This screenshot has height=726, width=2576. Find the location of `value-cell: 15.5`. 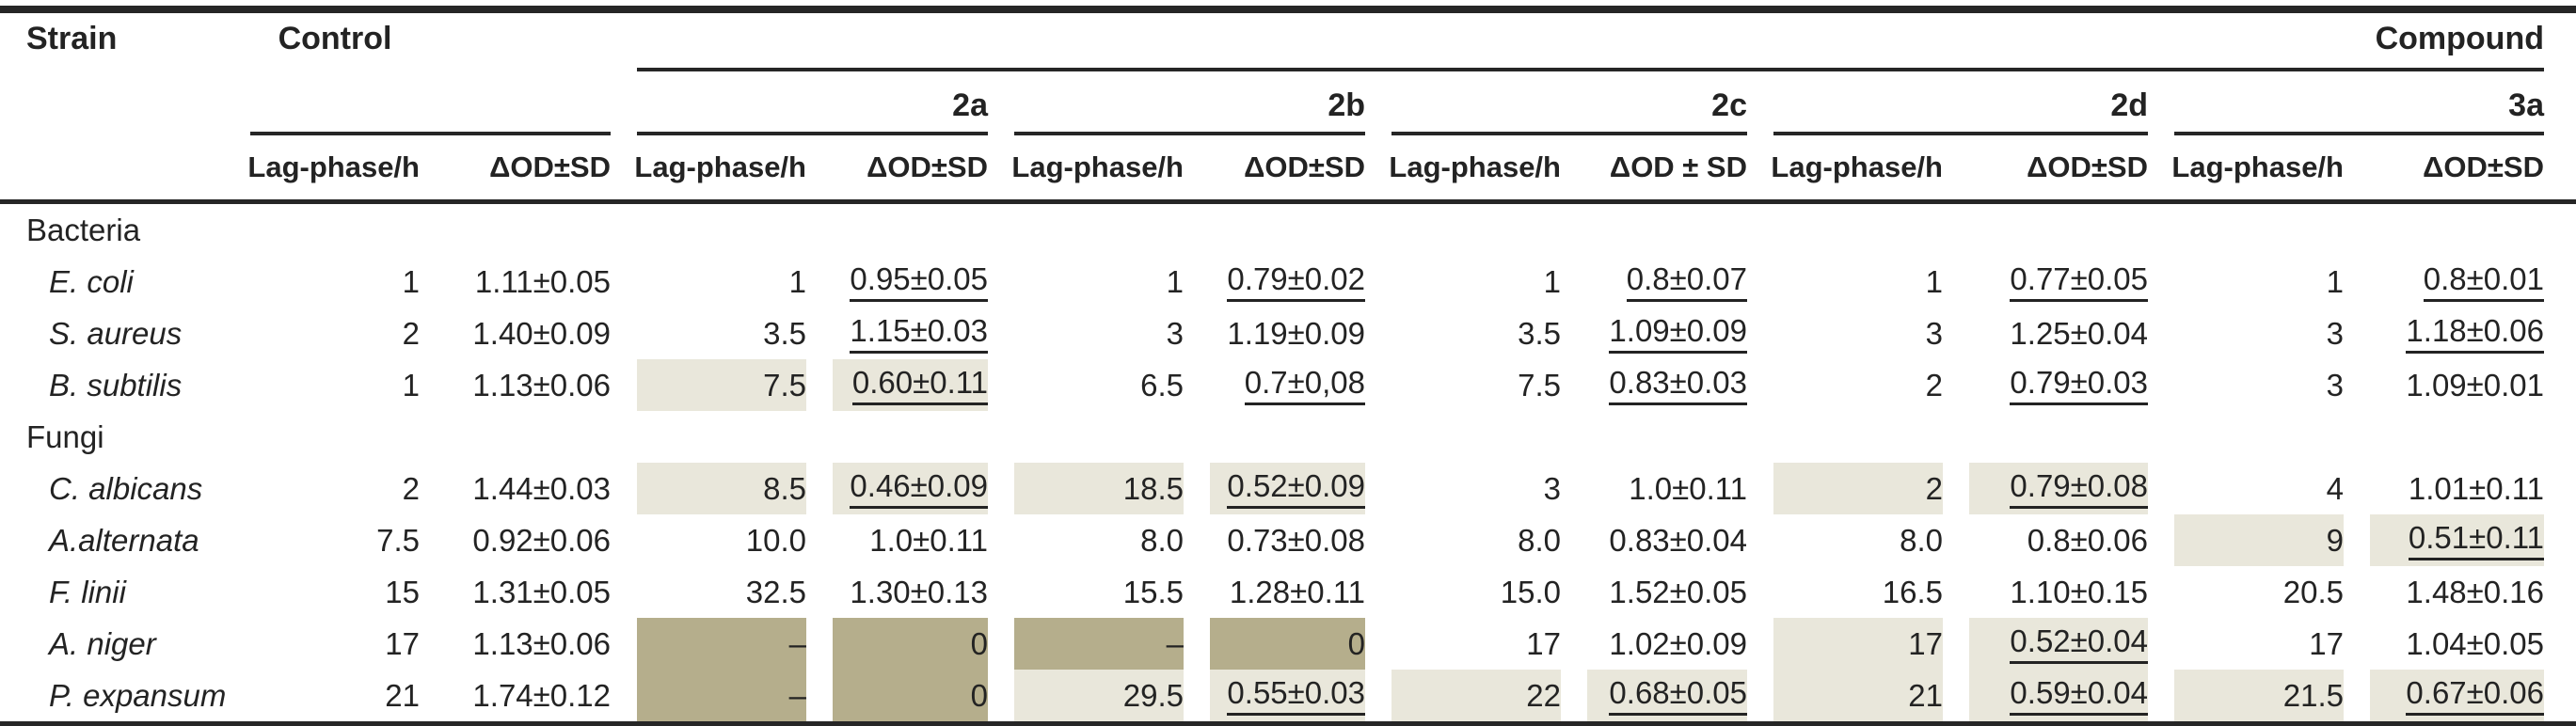

value-cell: 15.5 is located at coordinates (1153, 592).